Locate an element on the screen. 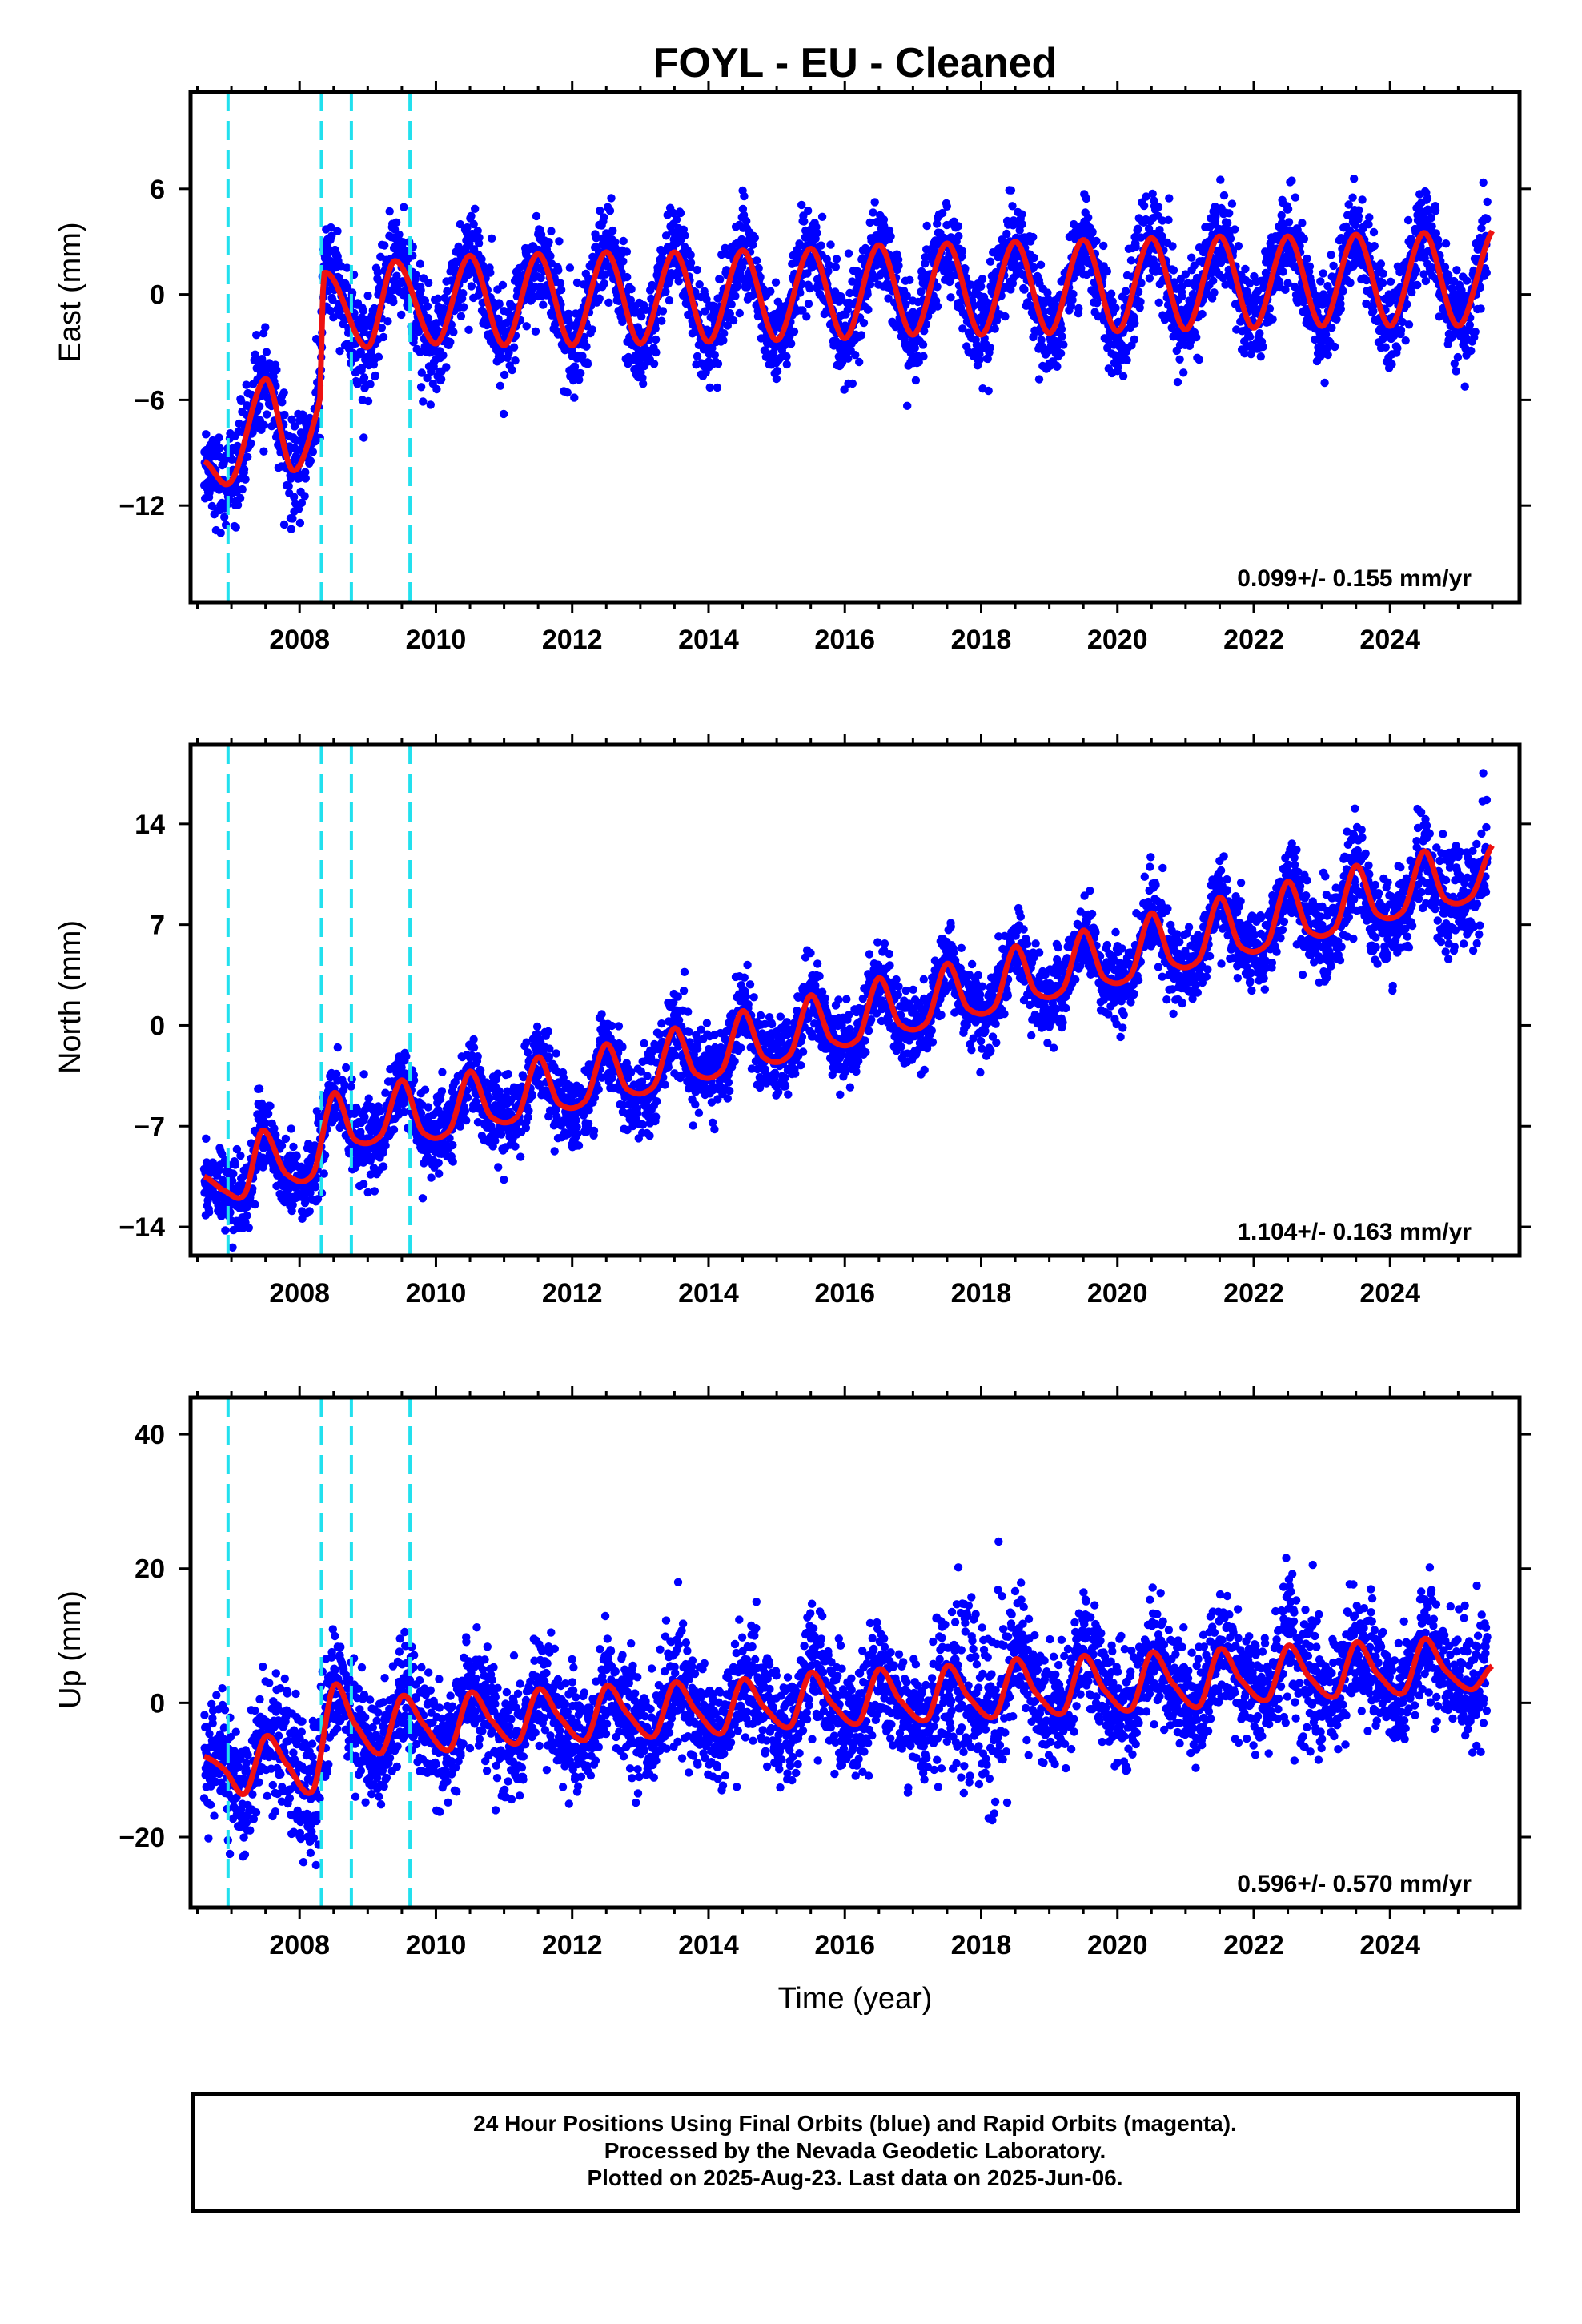 The width and height of the screenshot is (1582, 2324). y-tick-label: −12 is located at coordinates (141, 506).